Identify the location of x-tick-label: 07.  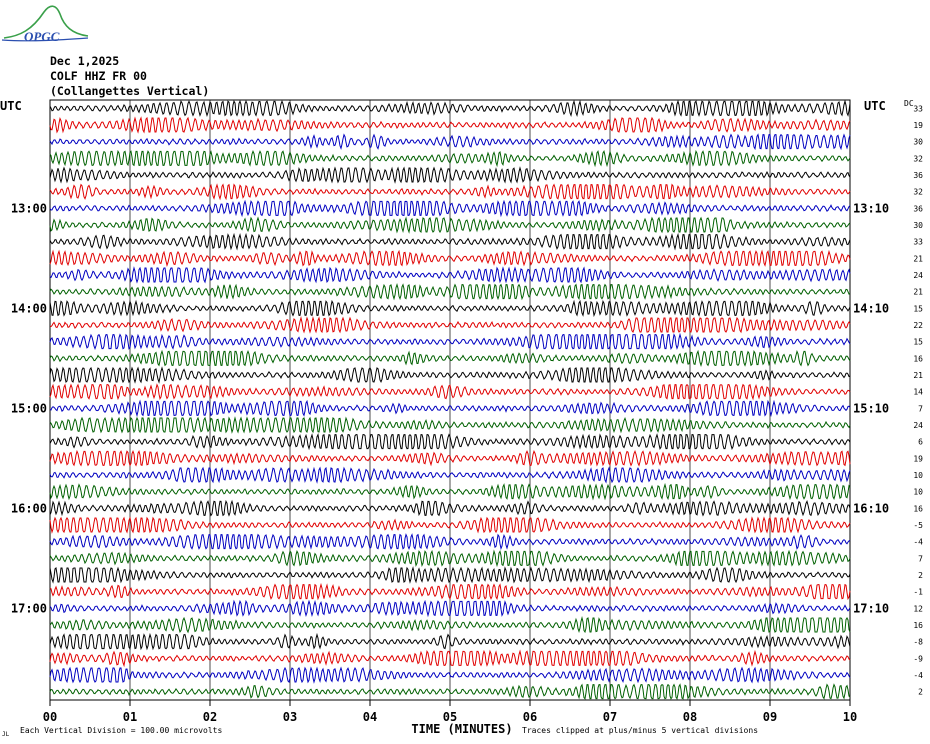
(610, 717).